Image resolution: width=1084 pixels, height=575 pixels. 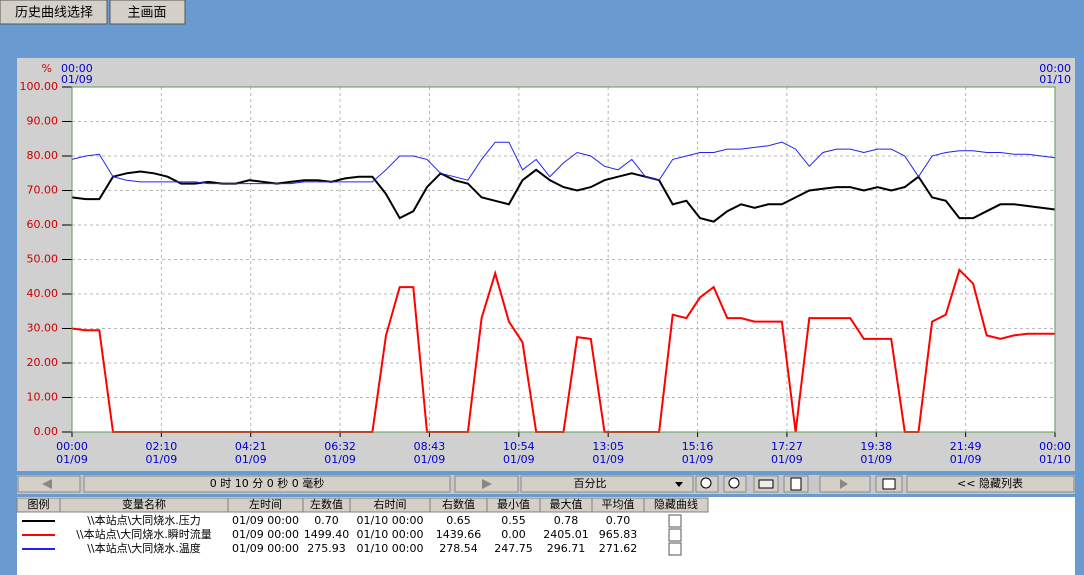 I want to click on table-cell: 965.83, so click(x=618, y=534).